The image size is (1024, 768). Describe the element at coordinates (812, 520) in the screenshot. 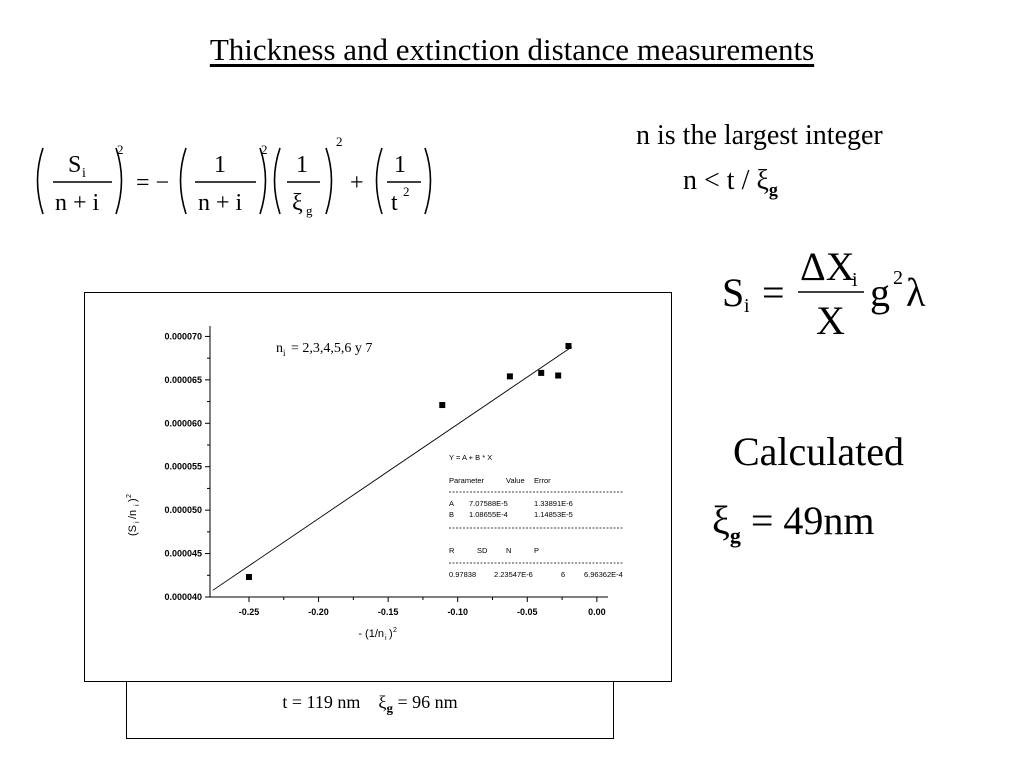

I see `xi-value: = 49nm` at that location.